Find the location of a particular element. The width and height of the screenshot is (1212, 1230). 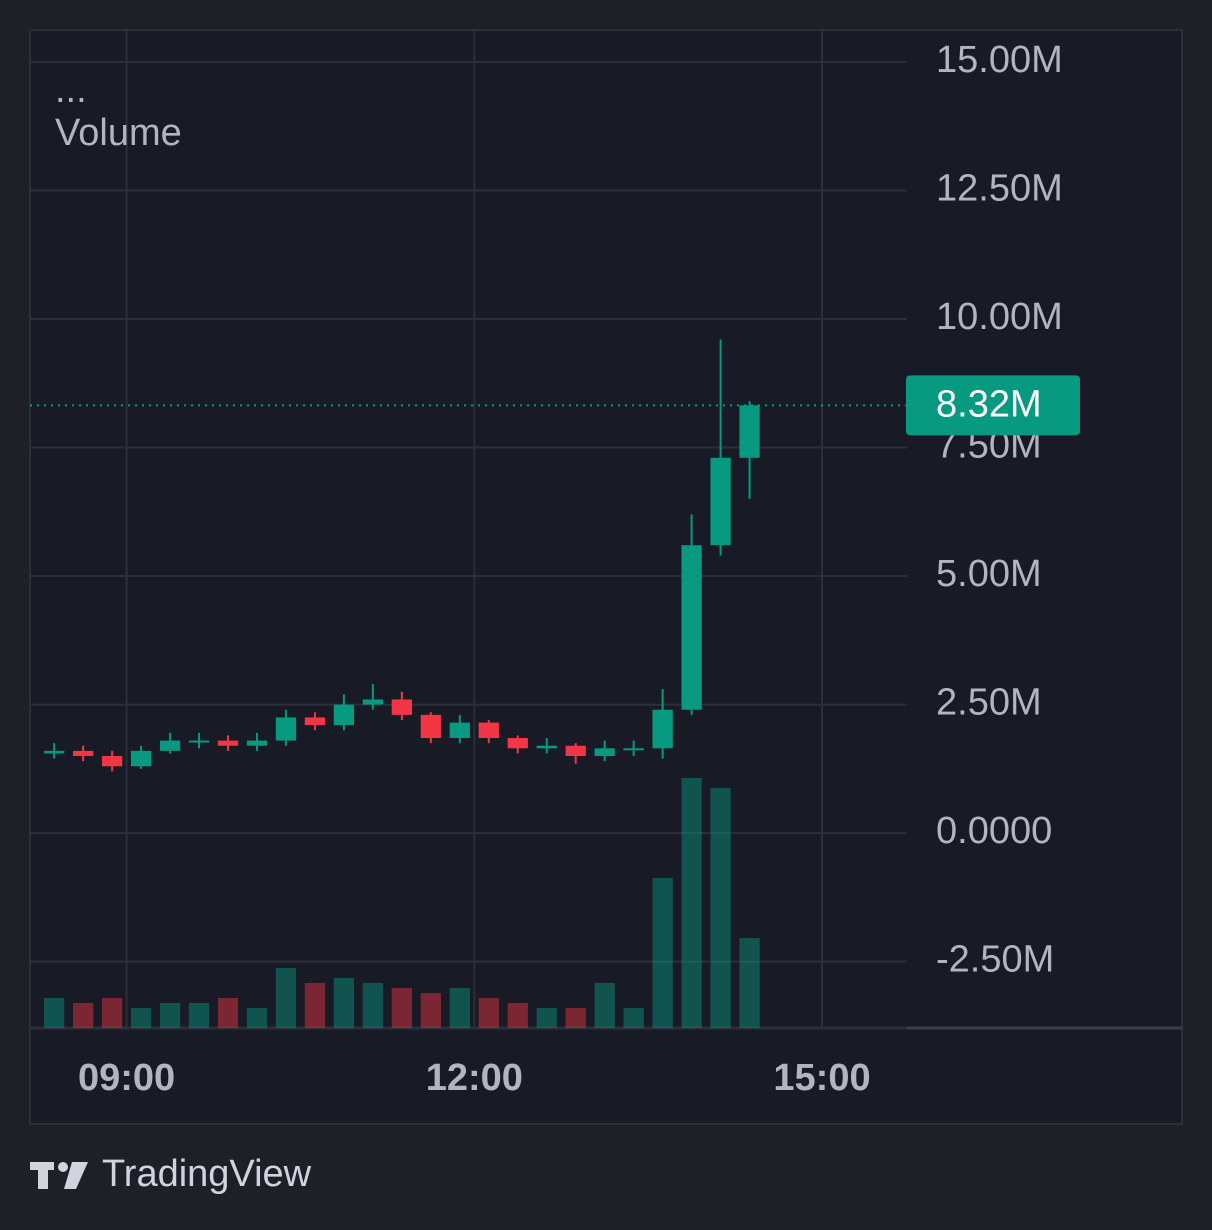

indicator-label: Volume is located at coordinates (118, 133).